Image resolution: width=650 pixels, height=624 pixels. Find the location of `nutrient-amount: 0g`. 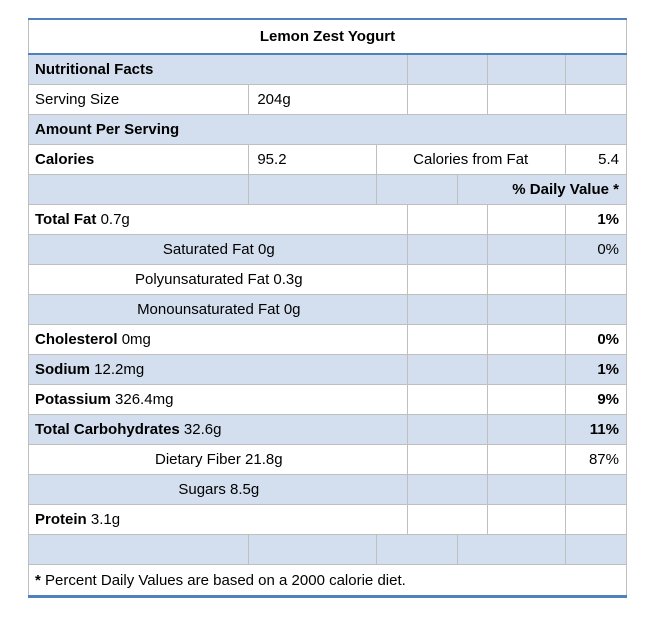

nutrient-amount: 0g is located at coordinates (292, 309).